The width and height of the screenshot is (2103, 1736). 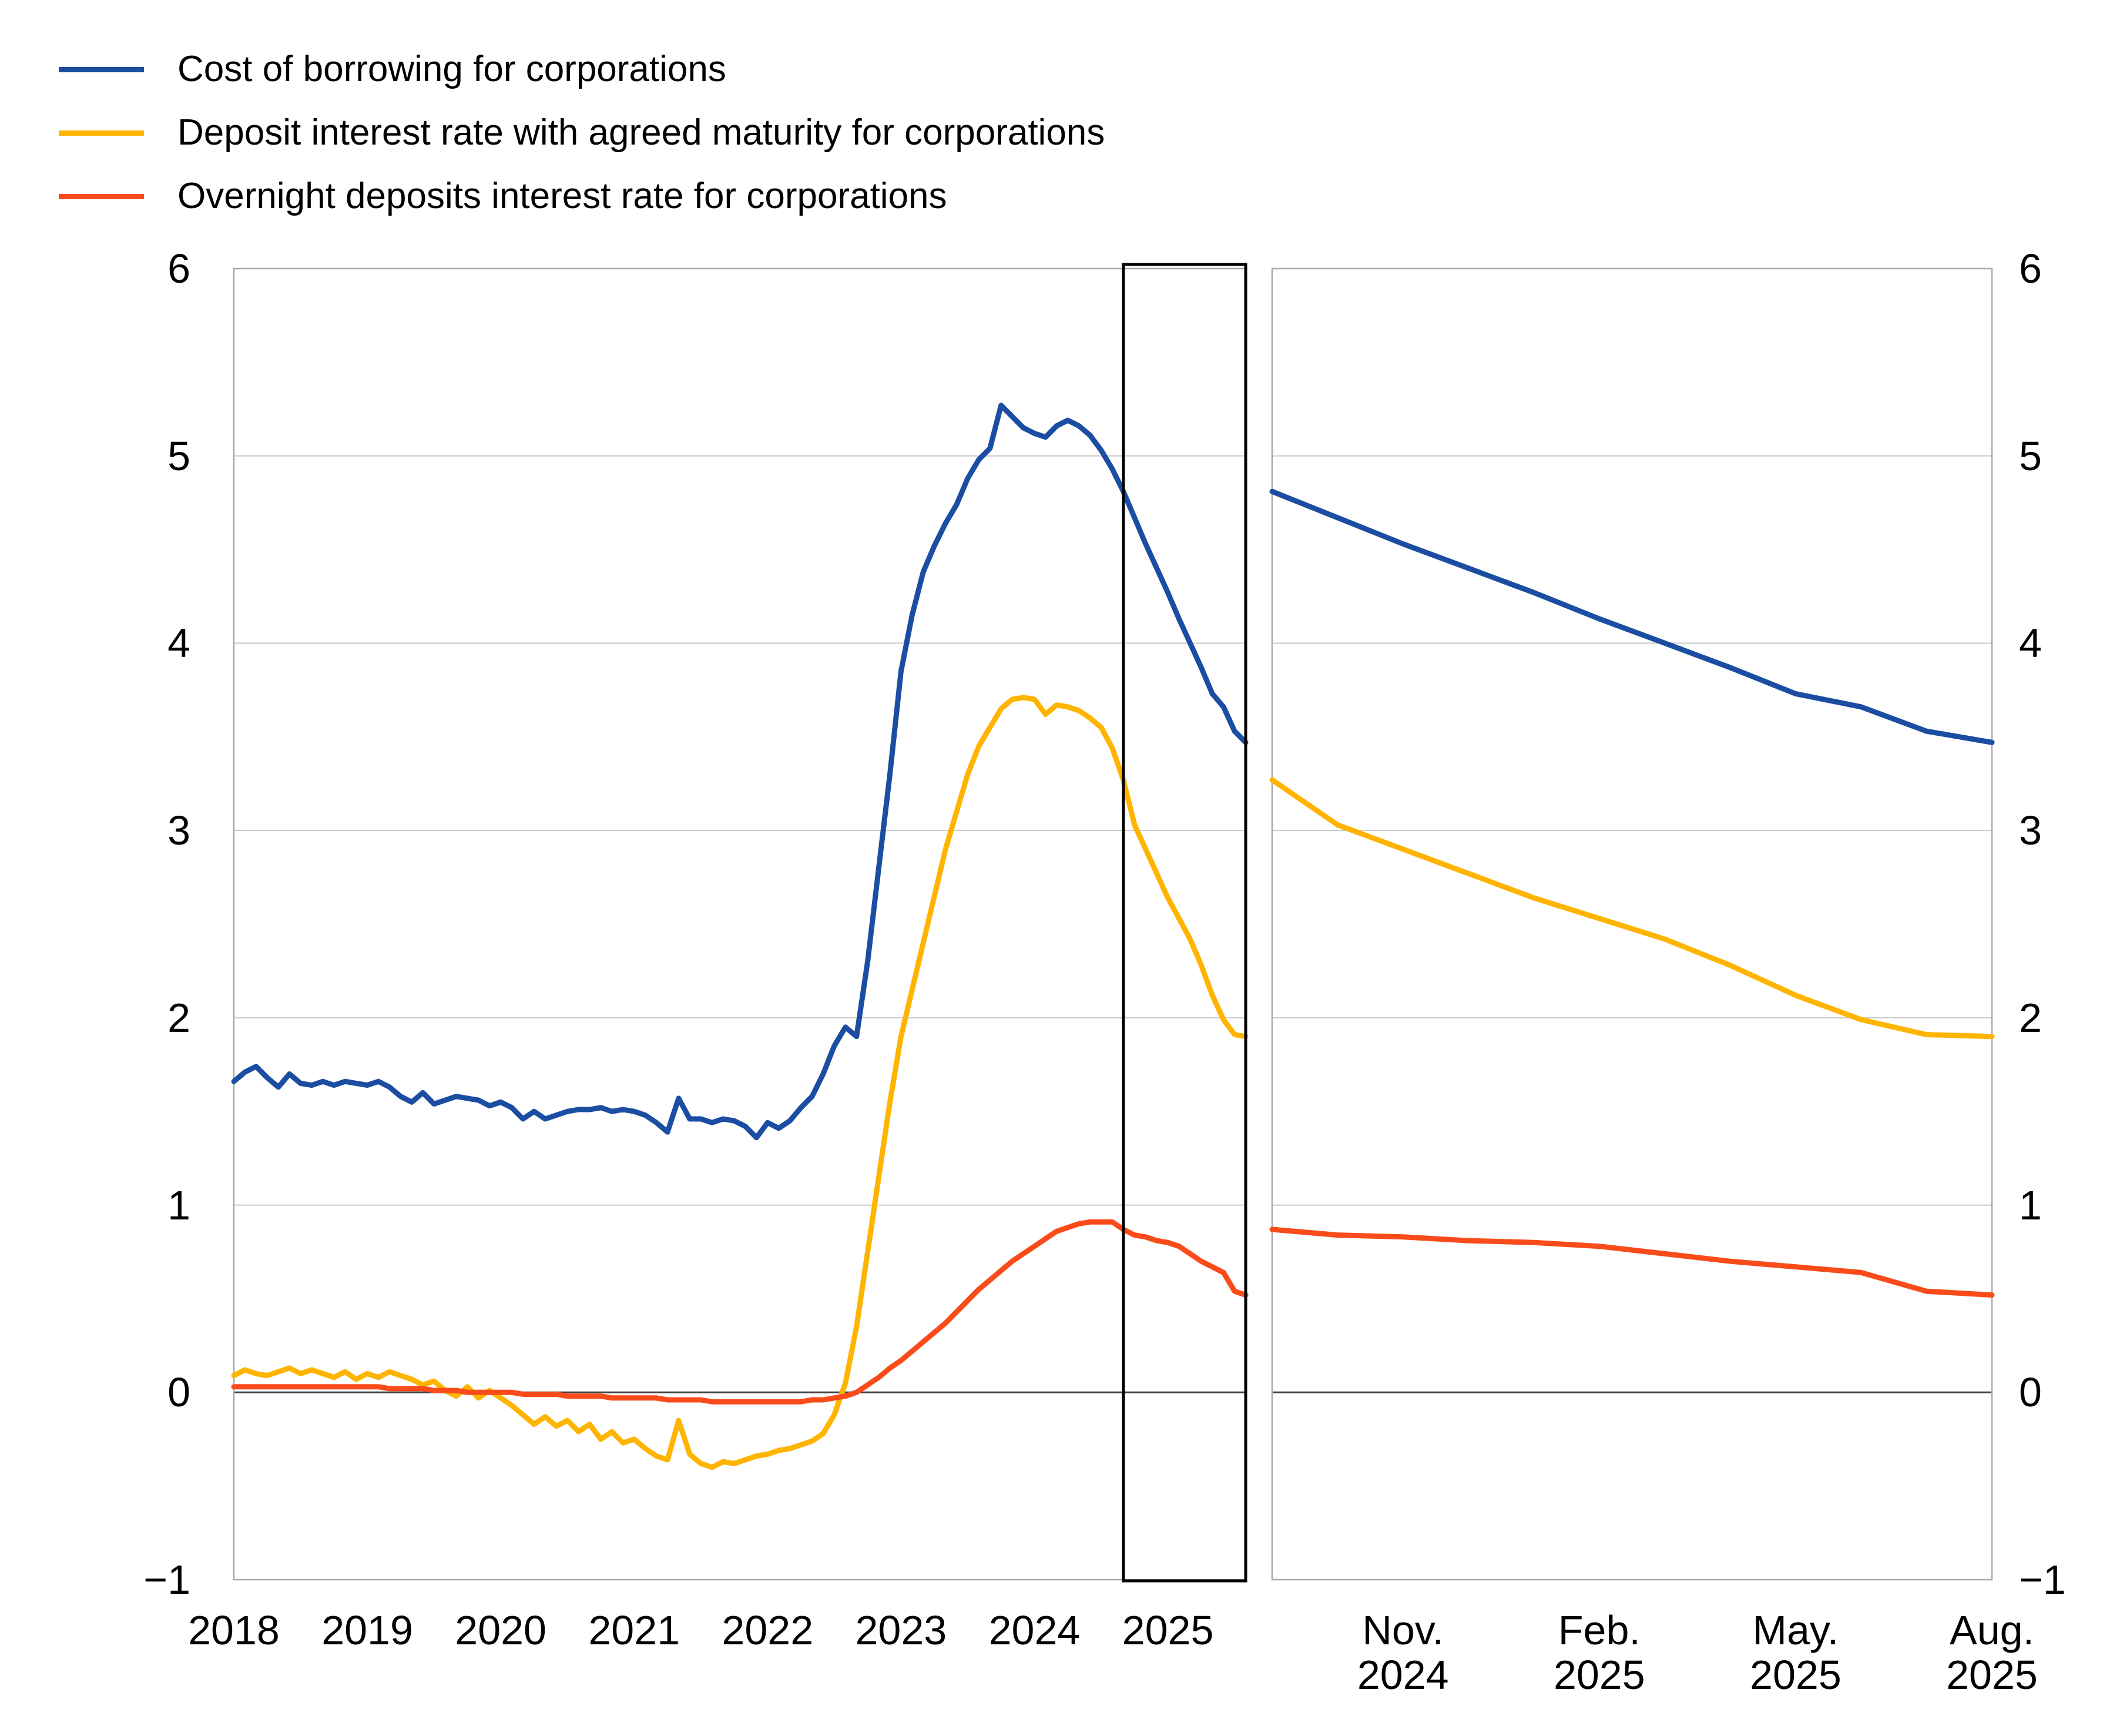 I want to click on yellow-line-swatch-icon, so click(x=101, y=133).